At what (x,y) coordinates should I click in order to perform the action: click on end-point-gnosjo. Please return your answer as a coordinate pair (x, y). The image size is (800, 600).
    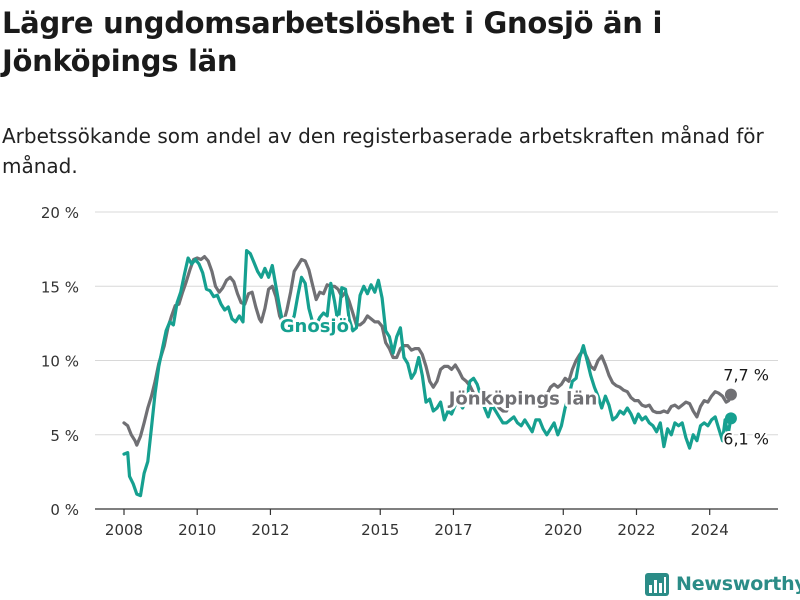
    Looking at the image, I should click on (730, 418).